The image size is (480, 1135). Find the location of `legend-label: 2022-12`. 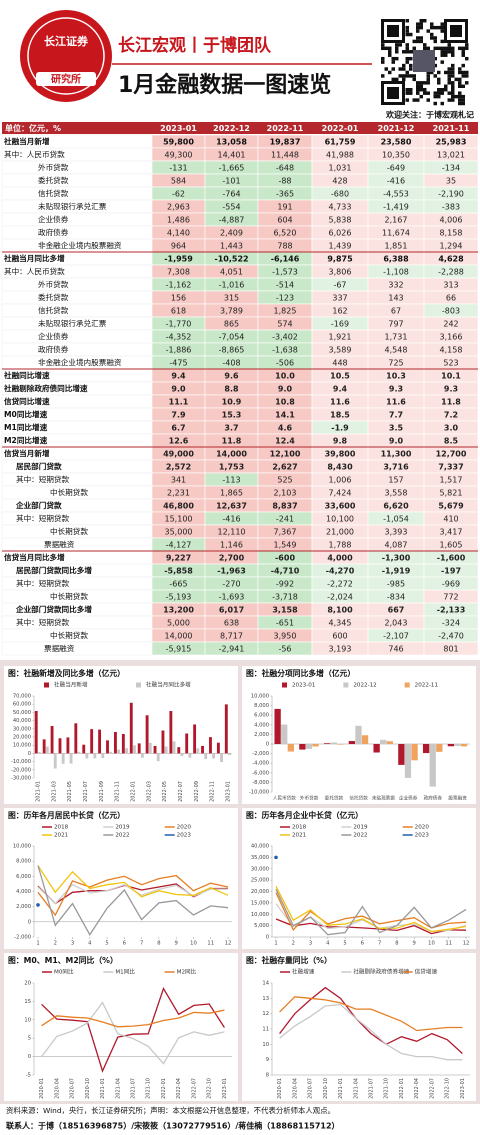

legend-label: 2022-12 is located at coordinates (364, 686).